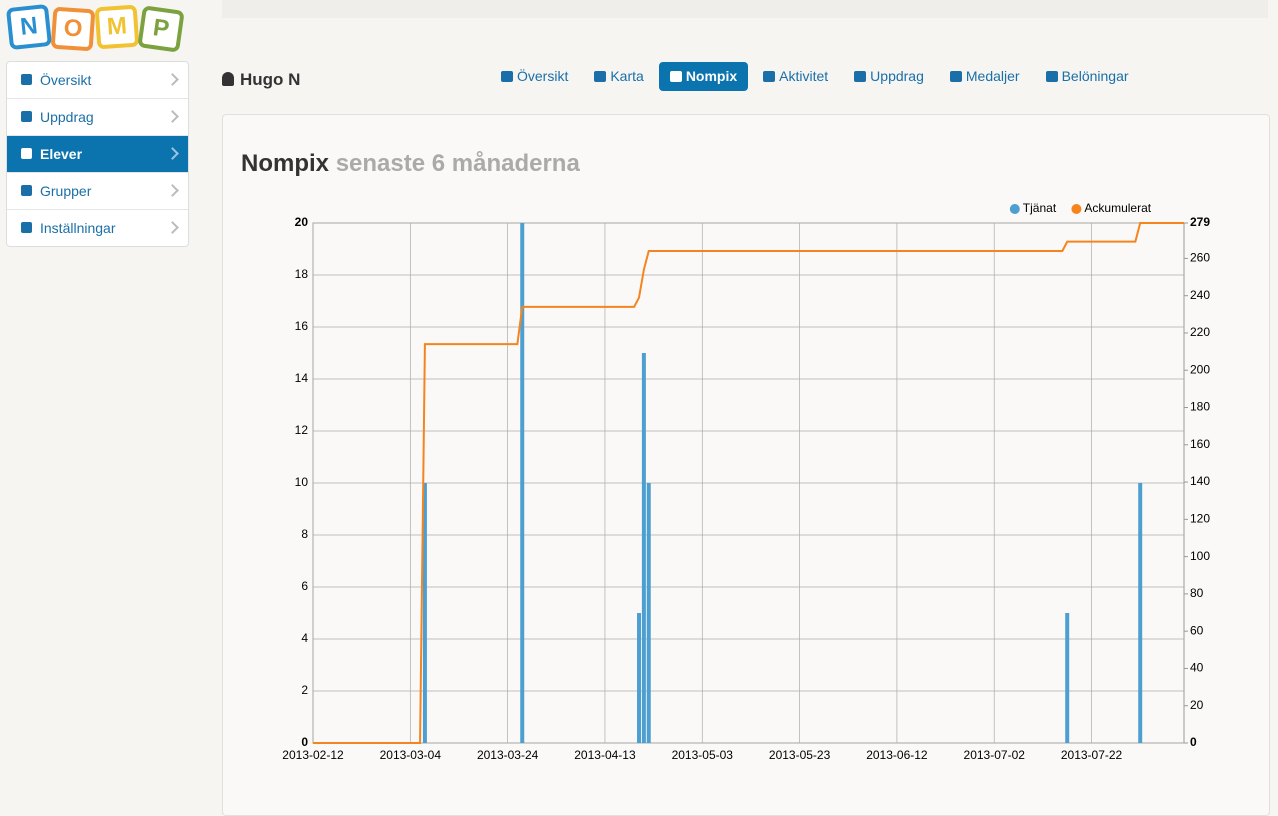  What do you see at coordinates (302, 222) in the screenshot?
I see `y-tick-label: 20` at bounding box center [302, 222].